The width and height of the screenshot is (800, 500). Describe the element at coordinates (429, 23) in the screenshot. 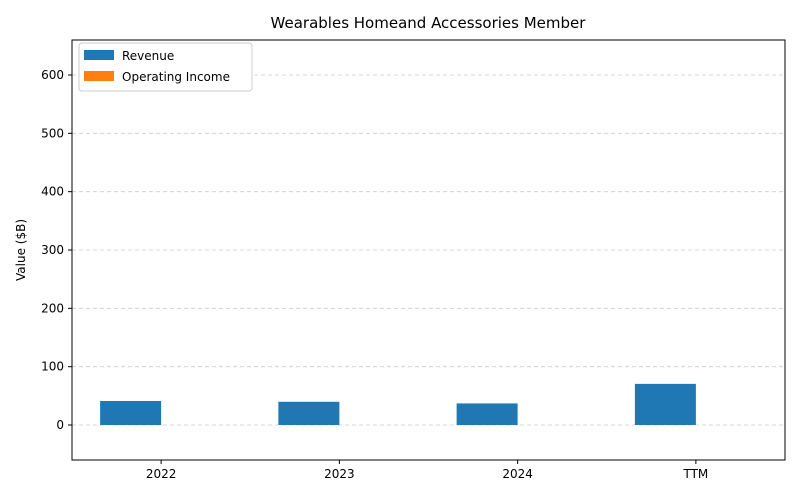

I see `chart-title: Wearables Homeand Accessories Member` at that location.